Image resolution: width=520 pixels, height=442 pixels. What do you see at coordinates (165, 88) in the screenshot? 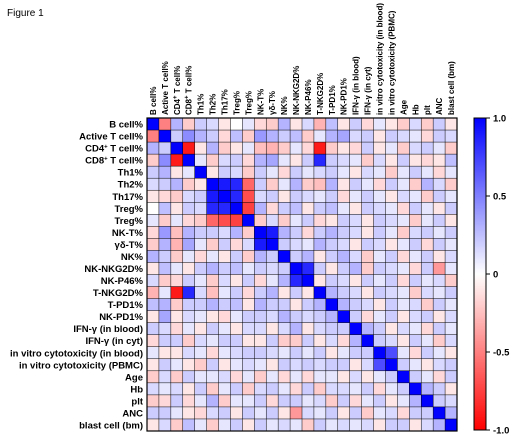
I see `column-label: Active T cell%` at bounding box center [165, 88].